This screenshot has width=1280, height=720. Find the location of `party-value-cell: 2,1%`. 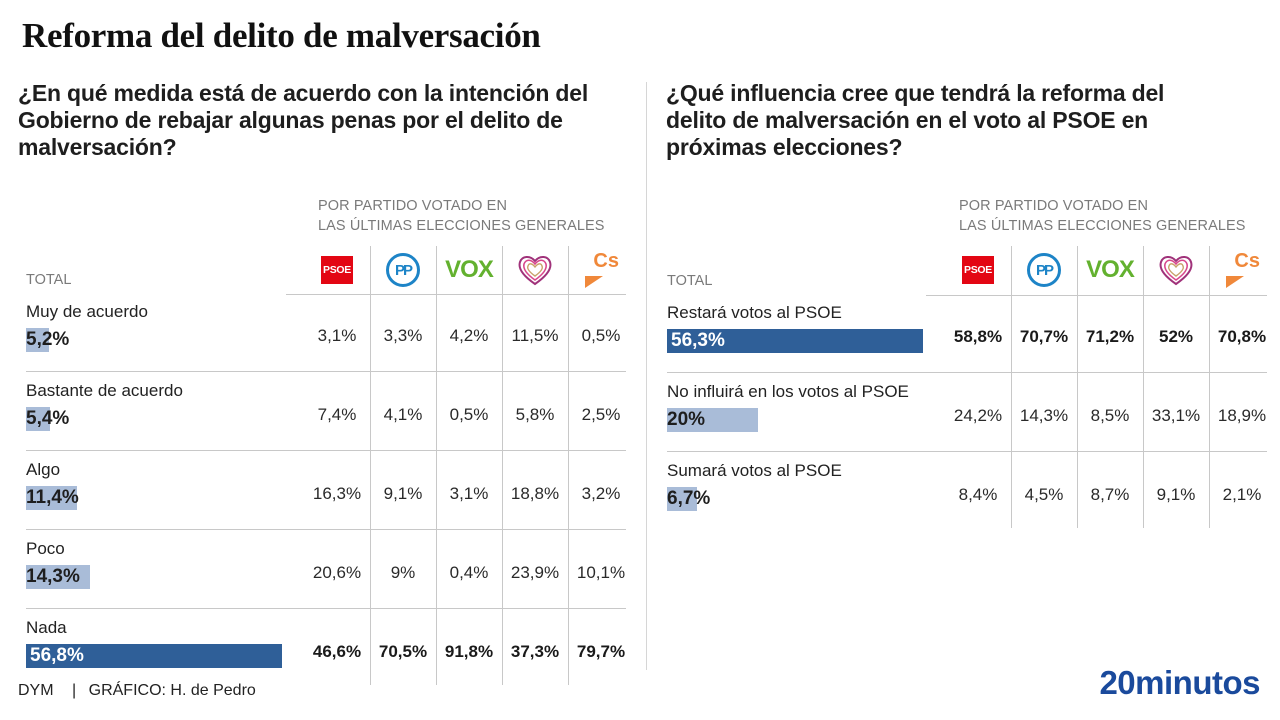

party-value-cell: 2,1% is located at coordinates (1242, 494).